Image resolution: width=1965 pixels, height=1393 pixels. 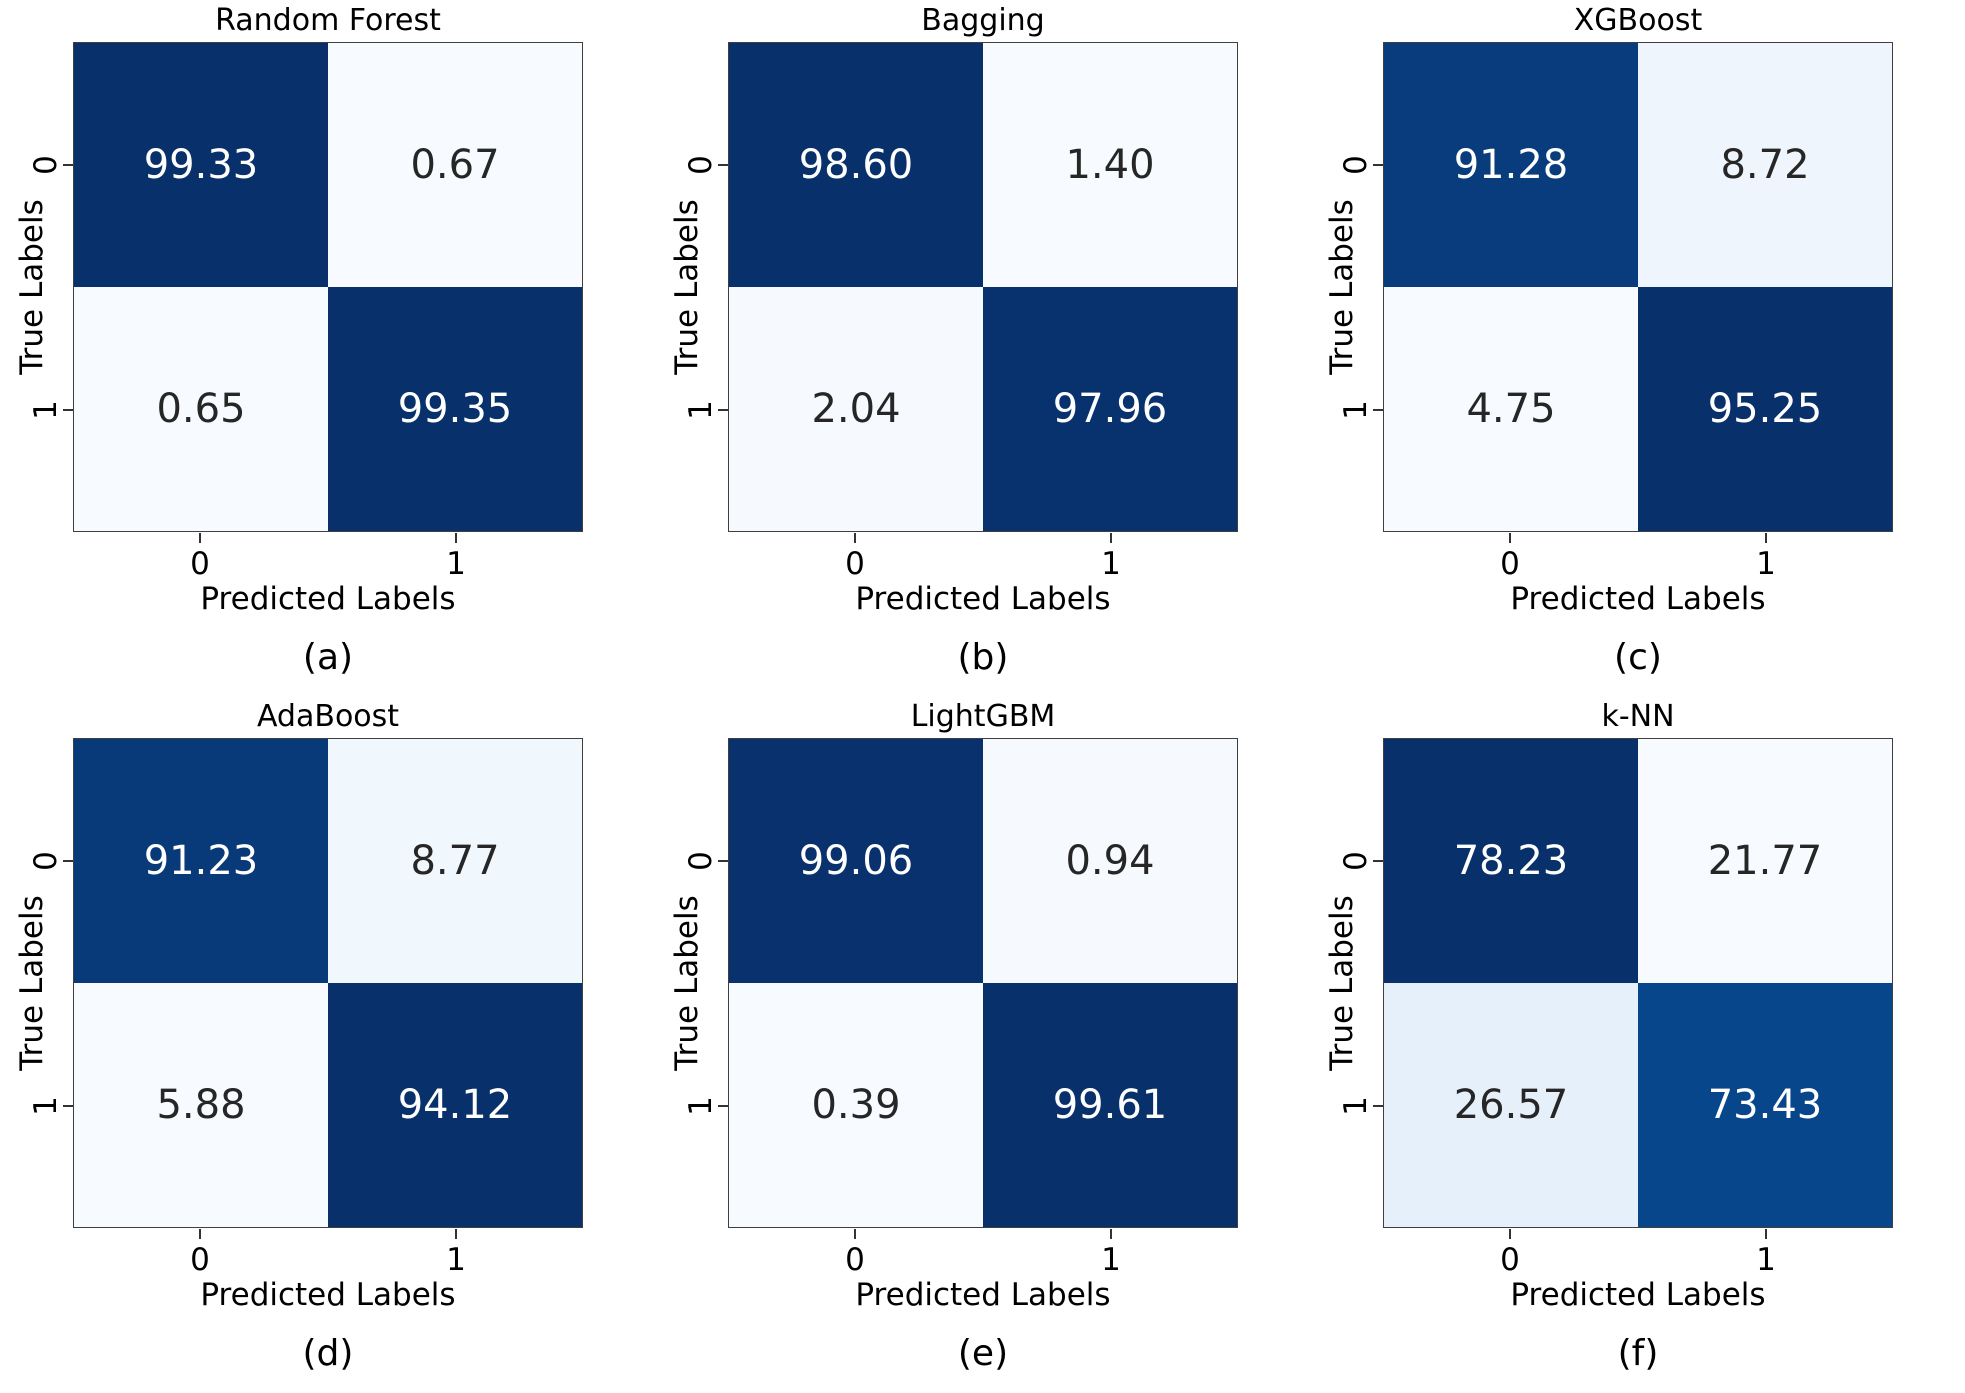 I want to click on matrix-cell: 5.88, so click(x=201, y=1105).